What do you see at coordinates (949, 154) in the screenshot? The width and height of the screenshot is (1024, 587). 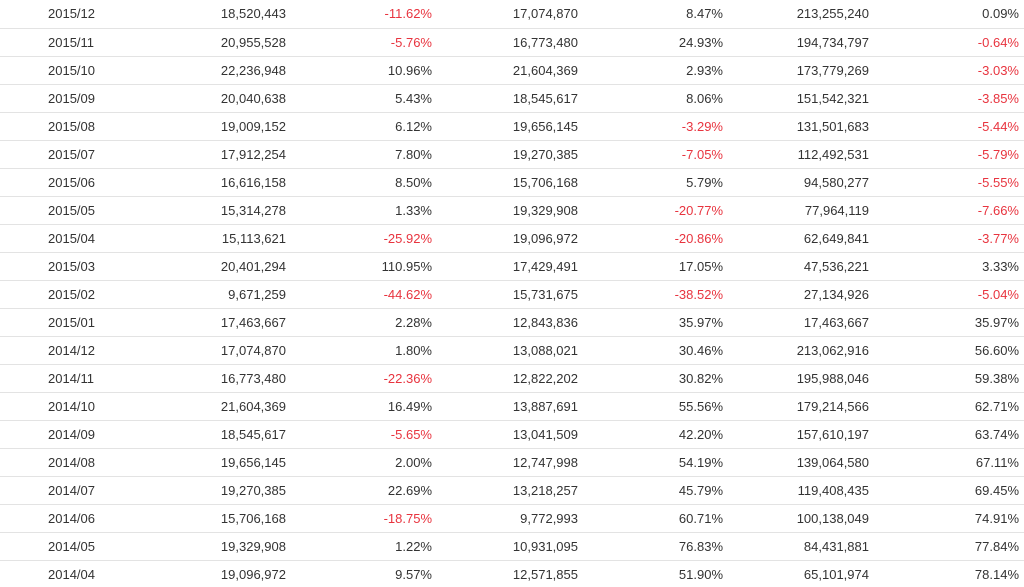 I see `cumulative-yoy-change-cell: -5.79%` at bounding box center [949, 154].